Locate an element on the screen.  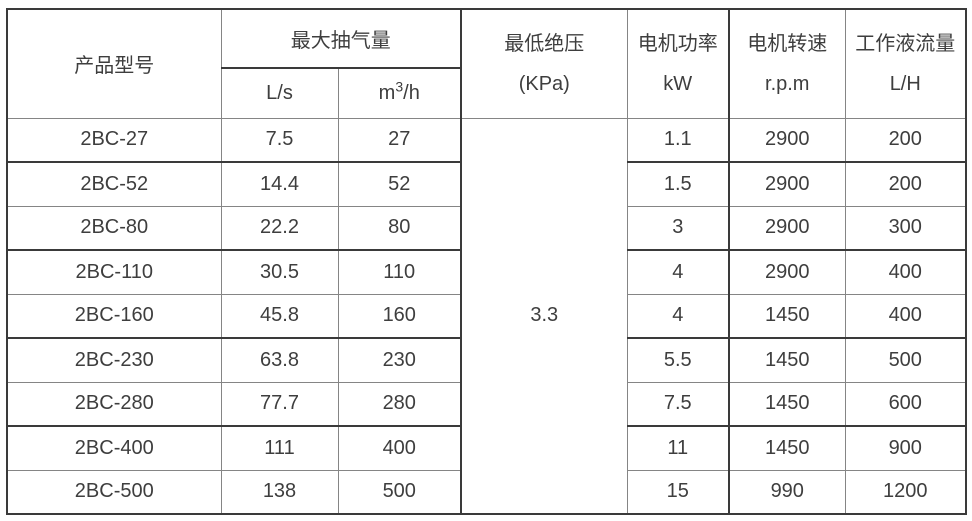
header-unit-m3h: m3/h is located at coordinates (399, 93).